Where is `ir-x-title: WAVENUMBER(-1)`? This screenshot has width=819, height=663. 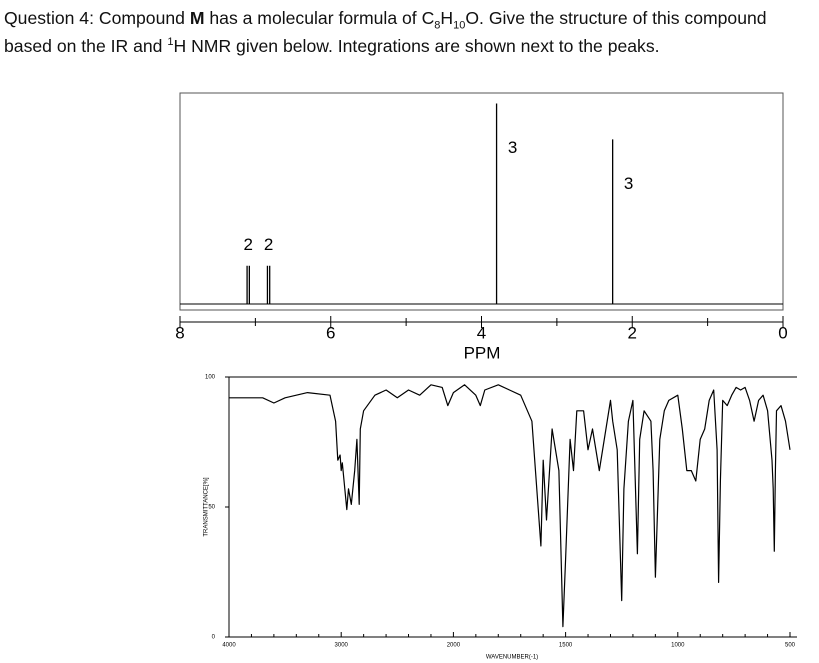
ir-x-title: WAVENUMBER(-1) is located at coordinates (512, 658).